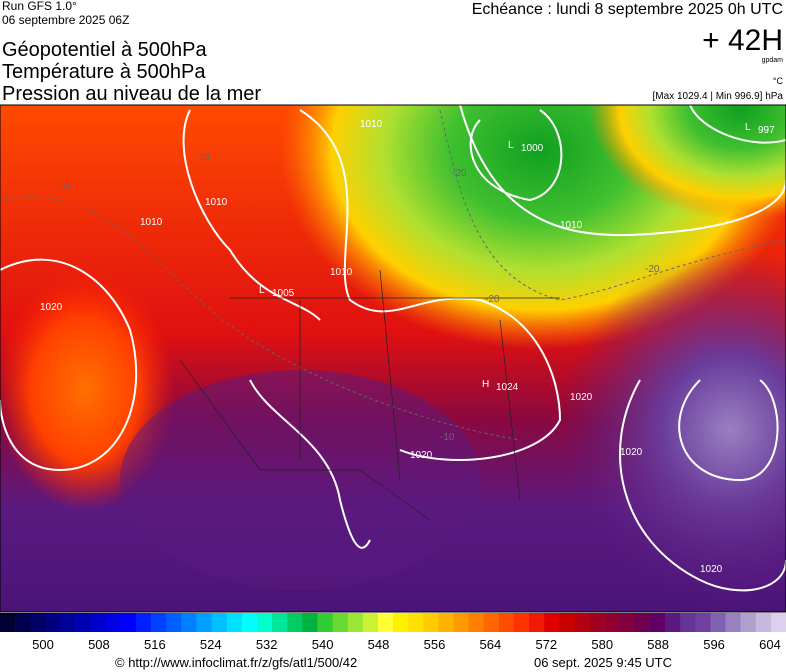 The height and width of the screenshot is (672, 786). I want to click on title: Température à 500hPa, so click(104, 72).